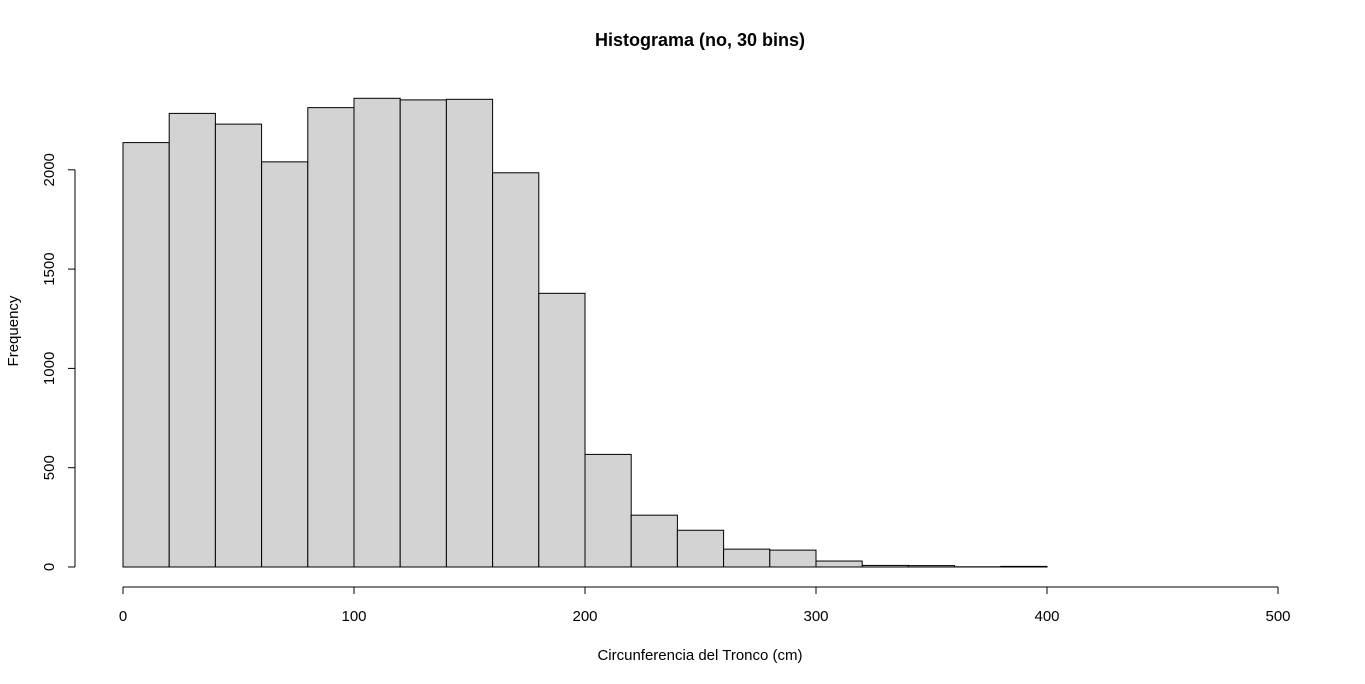 The width and height of the screenshot is (1365, 684). What do you see at coordinates (49, 268) in the screenshot?
I see `y-tick-label: 1500` at bounding box center [49, 268].